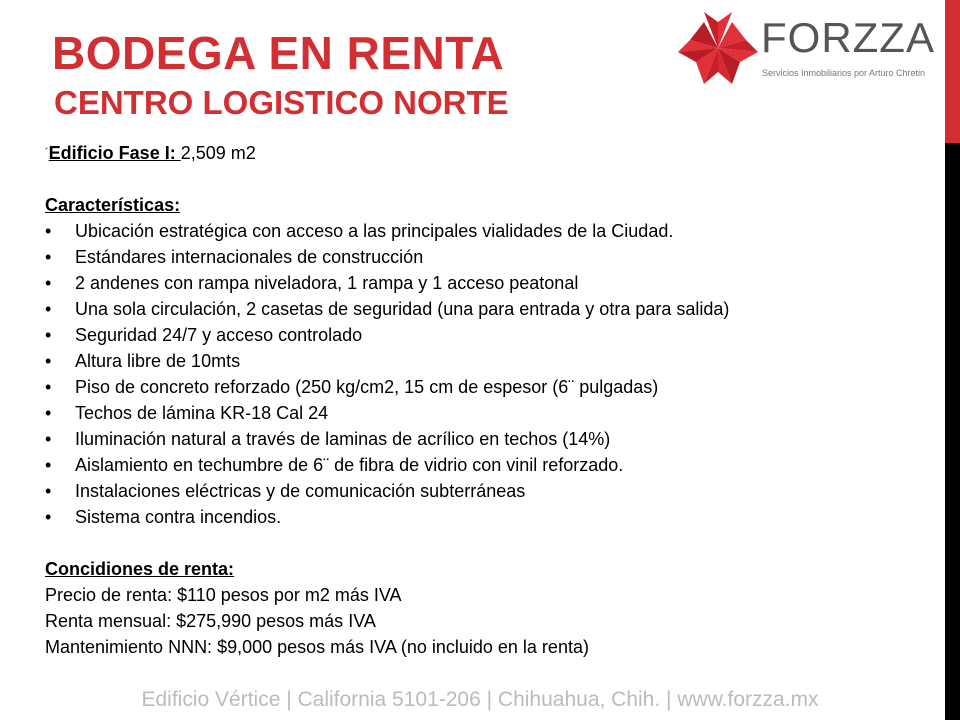 This screenshot has width=960, height=720. Describe the element at coordinates (158, 361) in the screenshot. I see `feature-text: Altura libre de 10mts` at that location.